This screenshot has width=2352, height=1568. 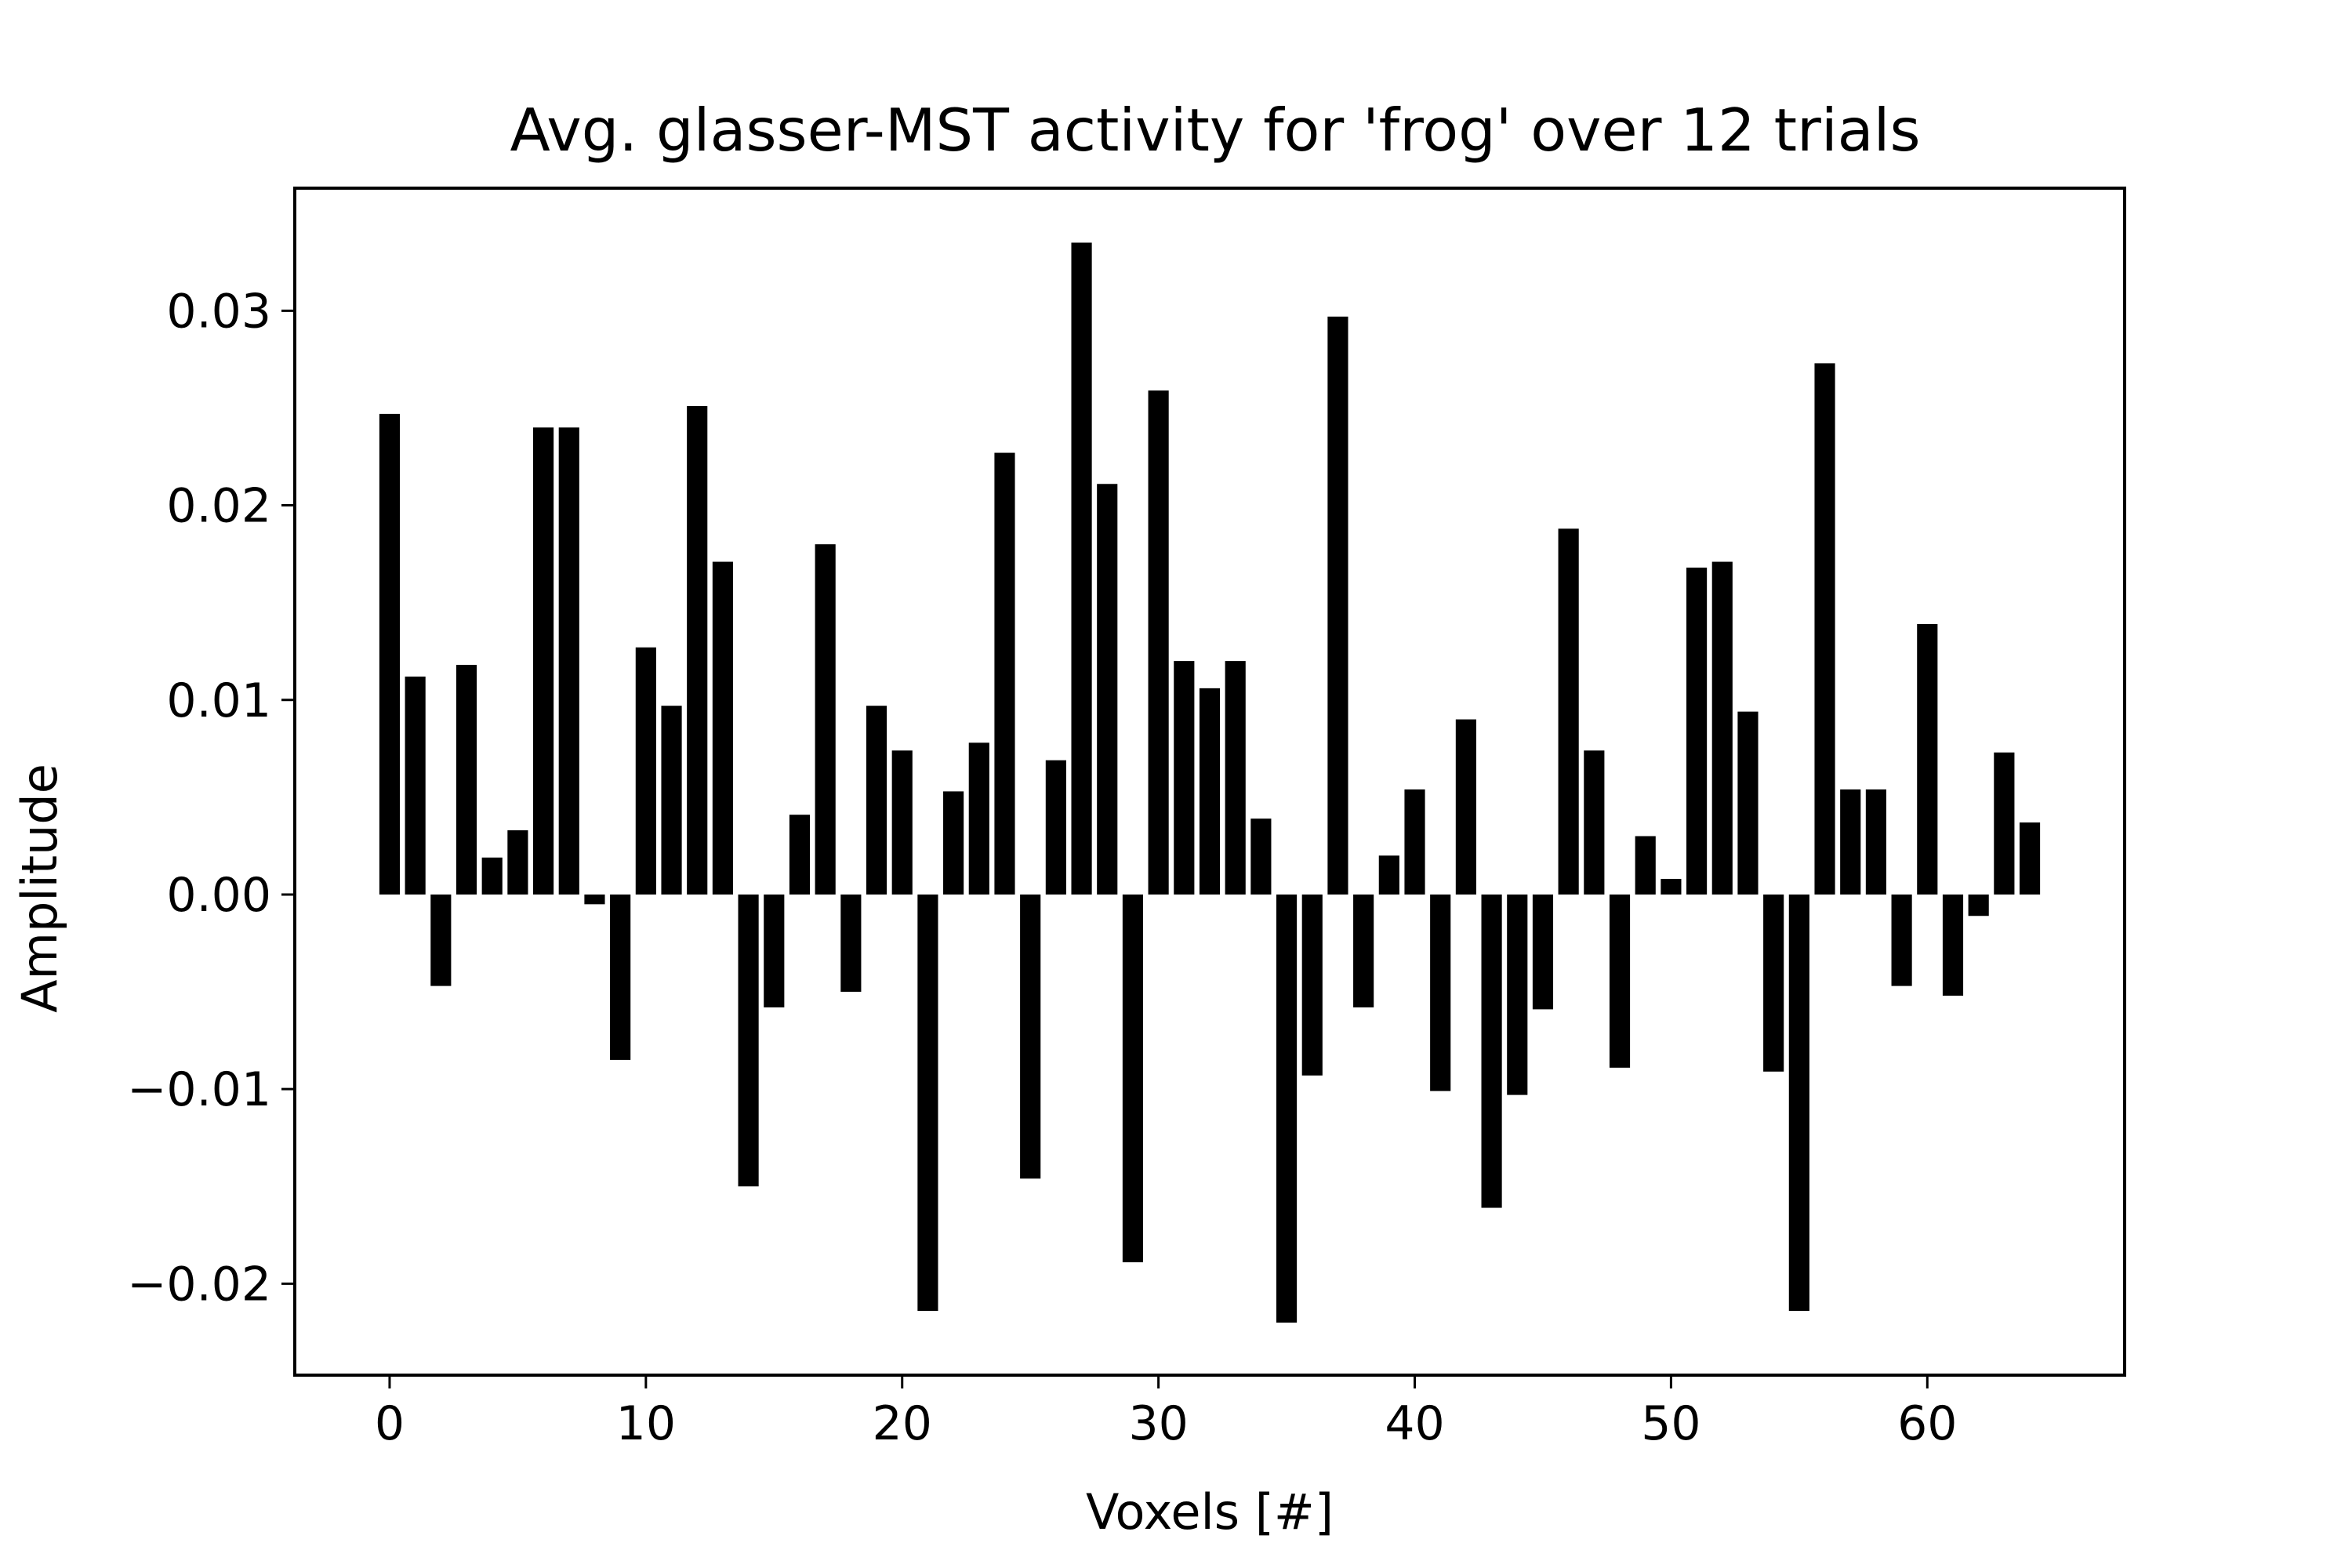 What do you see at coordinates (1927, 1423) in the screenshot?
I see `x-tick-label: 60` at bounding box center [1927, 1423].